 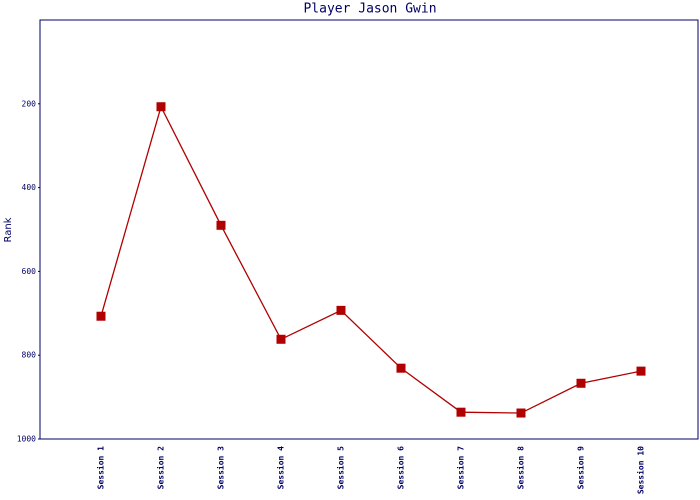 I want to click on y-axis-label: Rank, so click(x=8, y=229).